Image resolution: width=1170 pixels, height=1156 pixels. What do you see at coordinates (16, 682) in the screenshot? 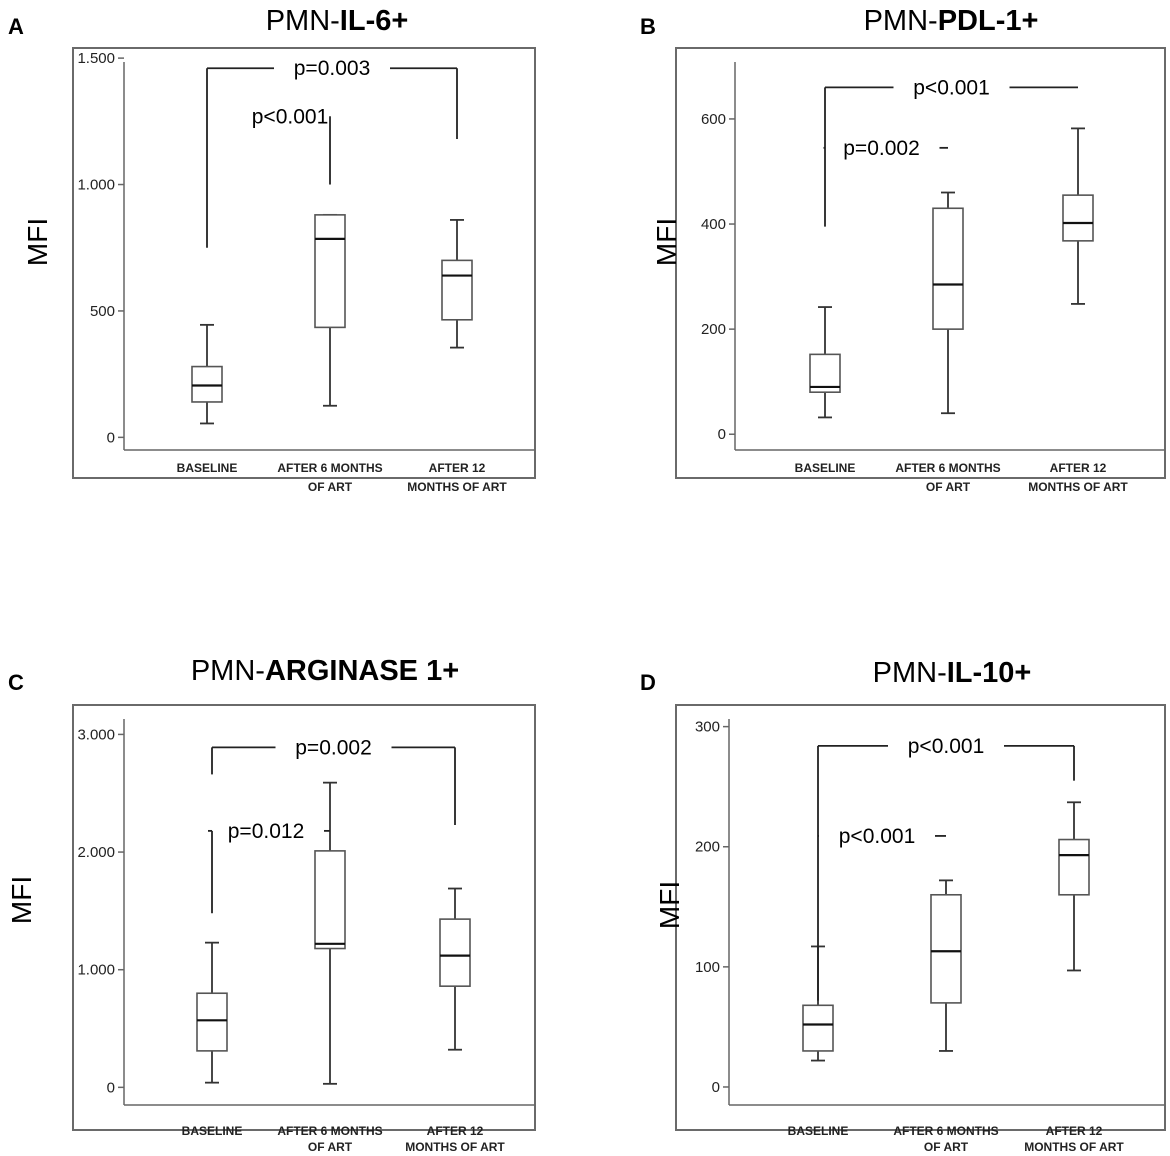
I see `panel-letter: C` at bounding box center [16, 682].